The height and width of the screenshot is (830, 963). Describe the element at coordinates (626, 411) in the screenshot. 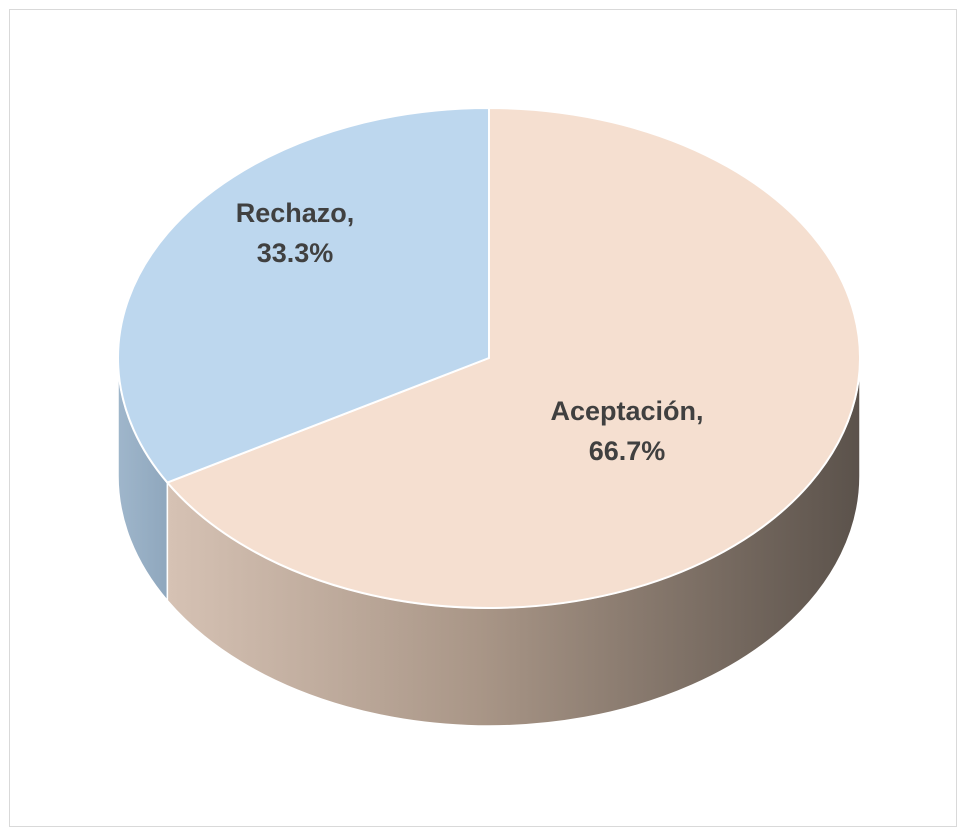

I see `label-aceptacion-line1: Aceptación,` at that location.